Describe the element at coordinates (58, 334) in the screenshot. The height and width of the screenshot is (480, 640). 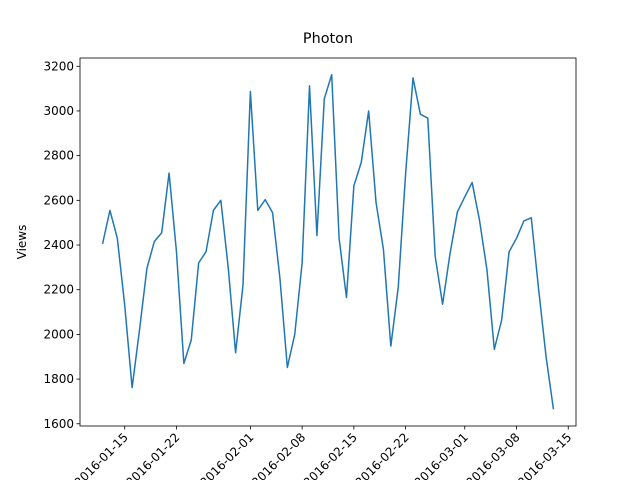
I see `y-tick-label: 2000` at that location.